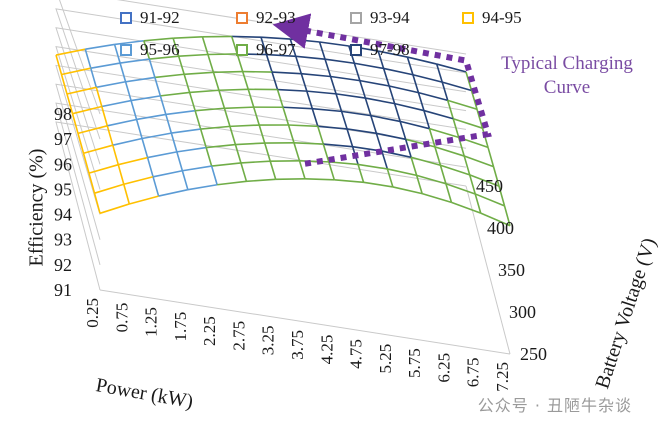 The image size is (660, 430). I want to click on floor-edge, so click(305, 322).